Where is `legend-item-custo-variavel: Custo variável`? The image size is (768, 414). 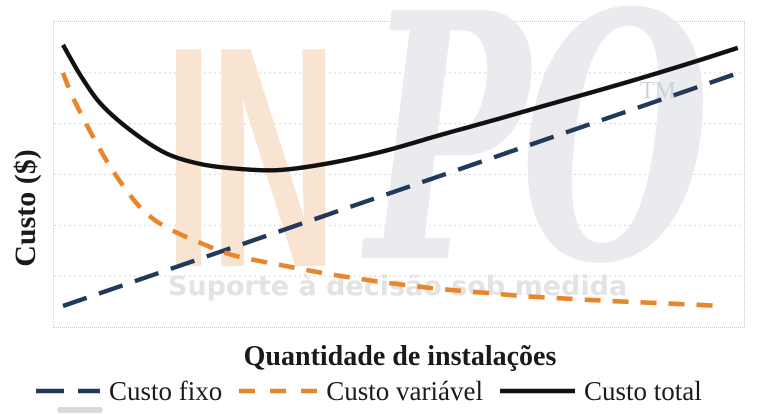
legend-item-custo-variavel: Custo variável is located at coordinates (361, 391).